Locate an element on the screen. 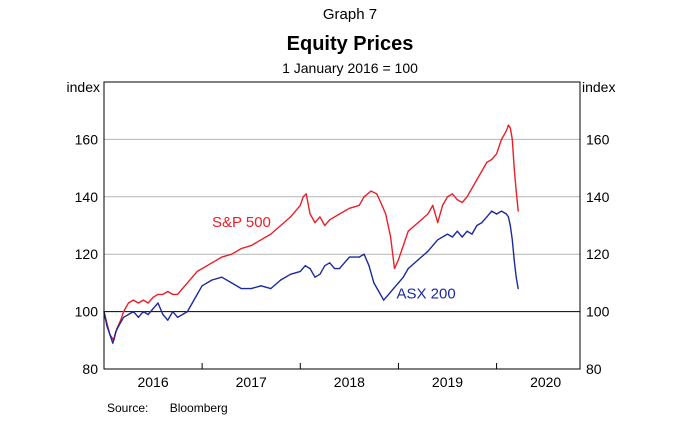 The width and height of the screenshot is (700, 425). y-axis-label-left: index is located at coordinates (83, 87).